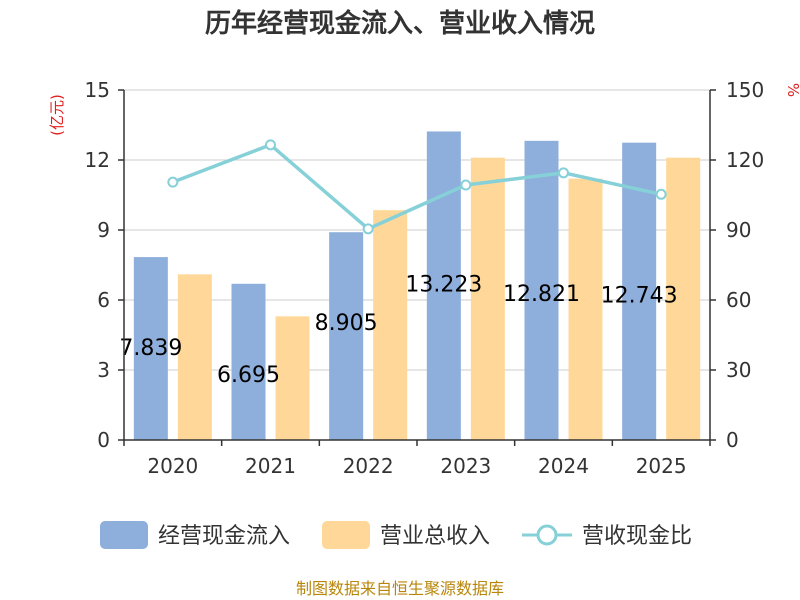  Describe the element at coordinates (400, 23) in the screenshot. I see `chart-title: 历年经营现金流入、营业收入情况` at that location.